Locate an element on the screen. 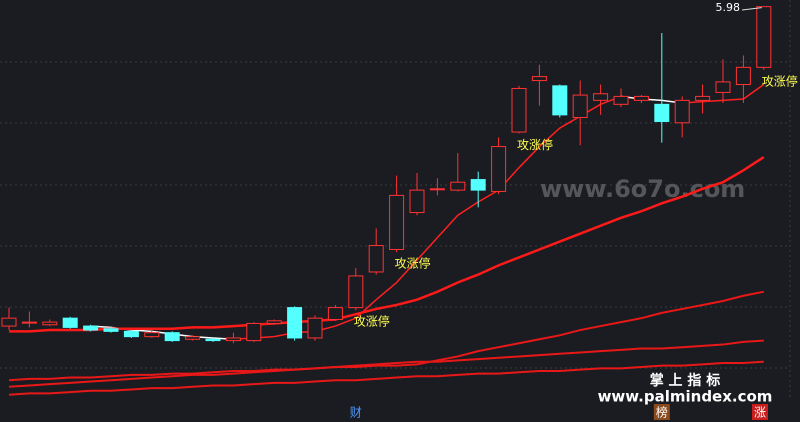  peak-label: 5.98 is located at coordinates (728, 7).